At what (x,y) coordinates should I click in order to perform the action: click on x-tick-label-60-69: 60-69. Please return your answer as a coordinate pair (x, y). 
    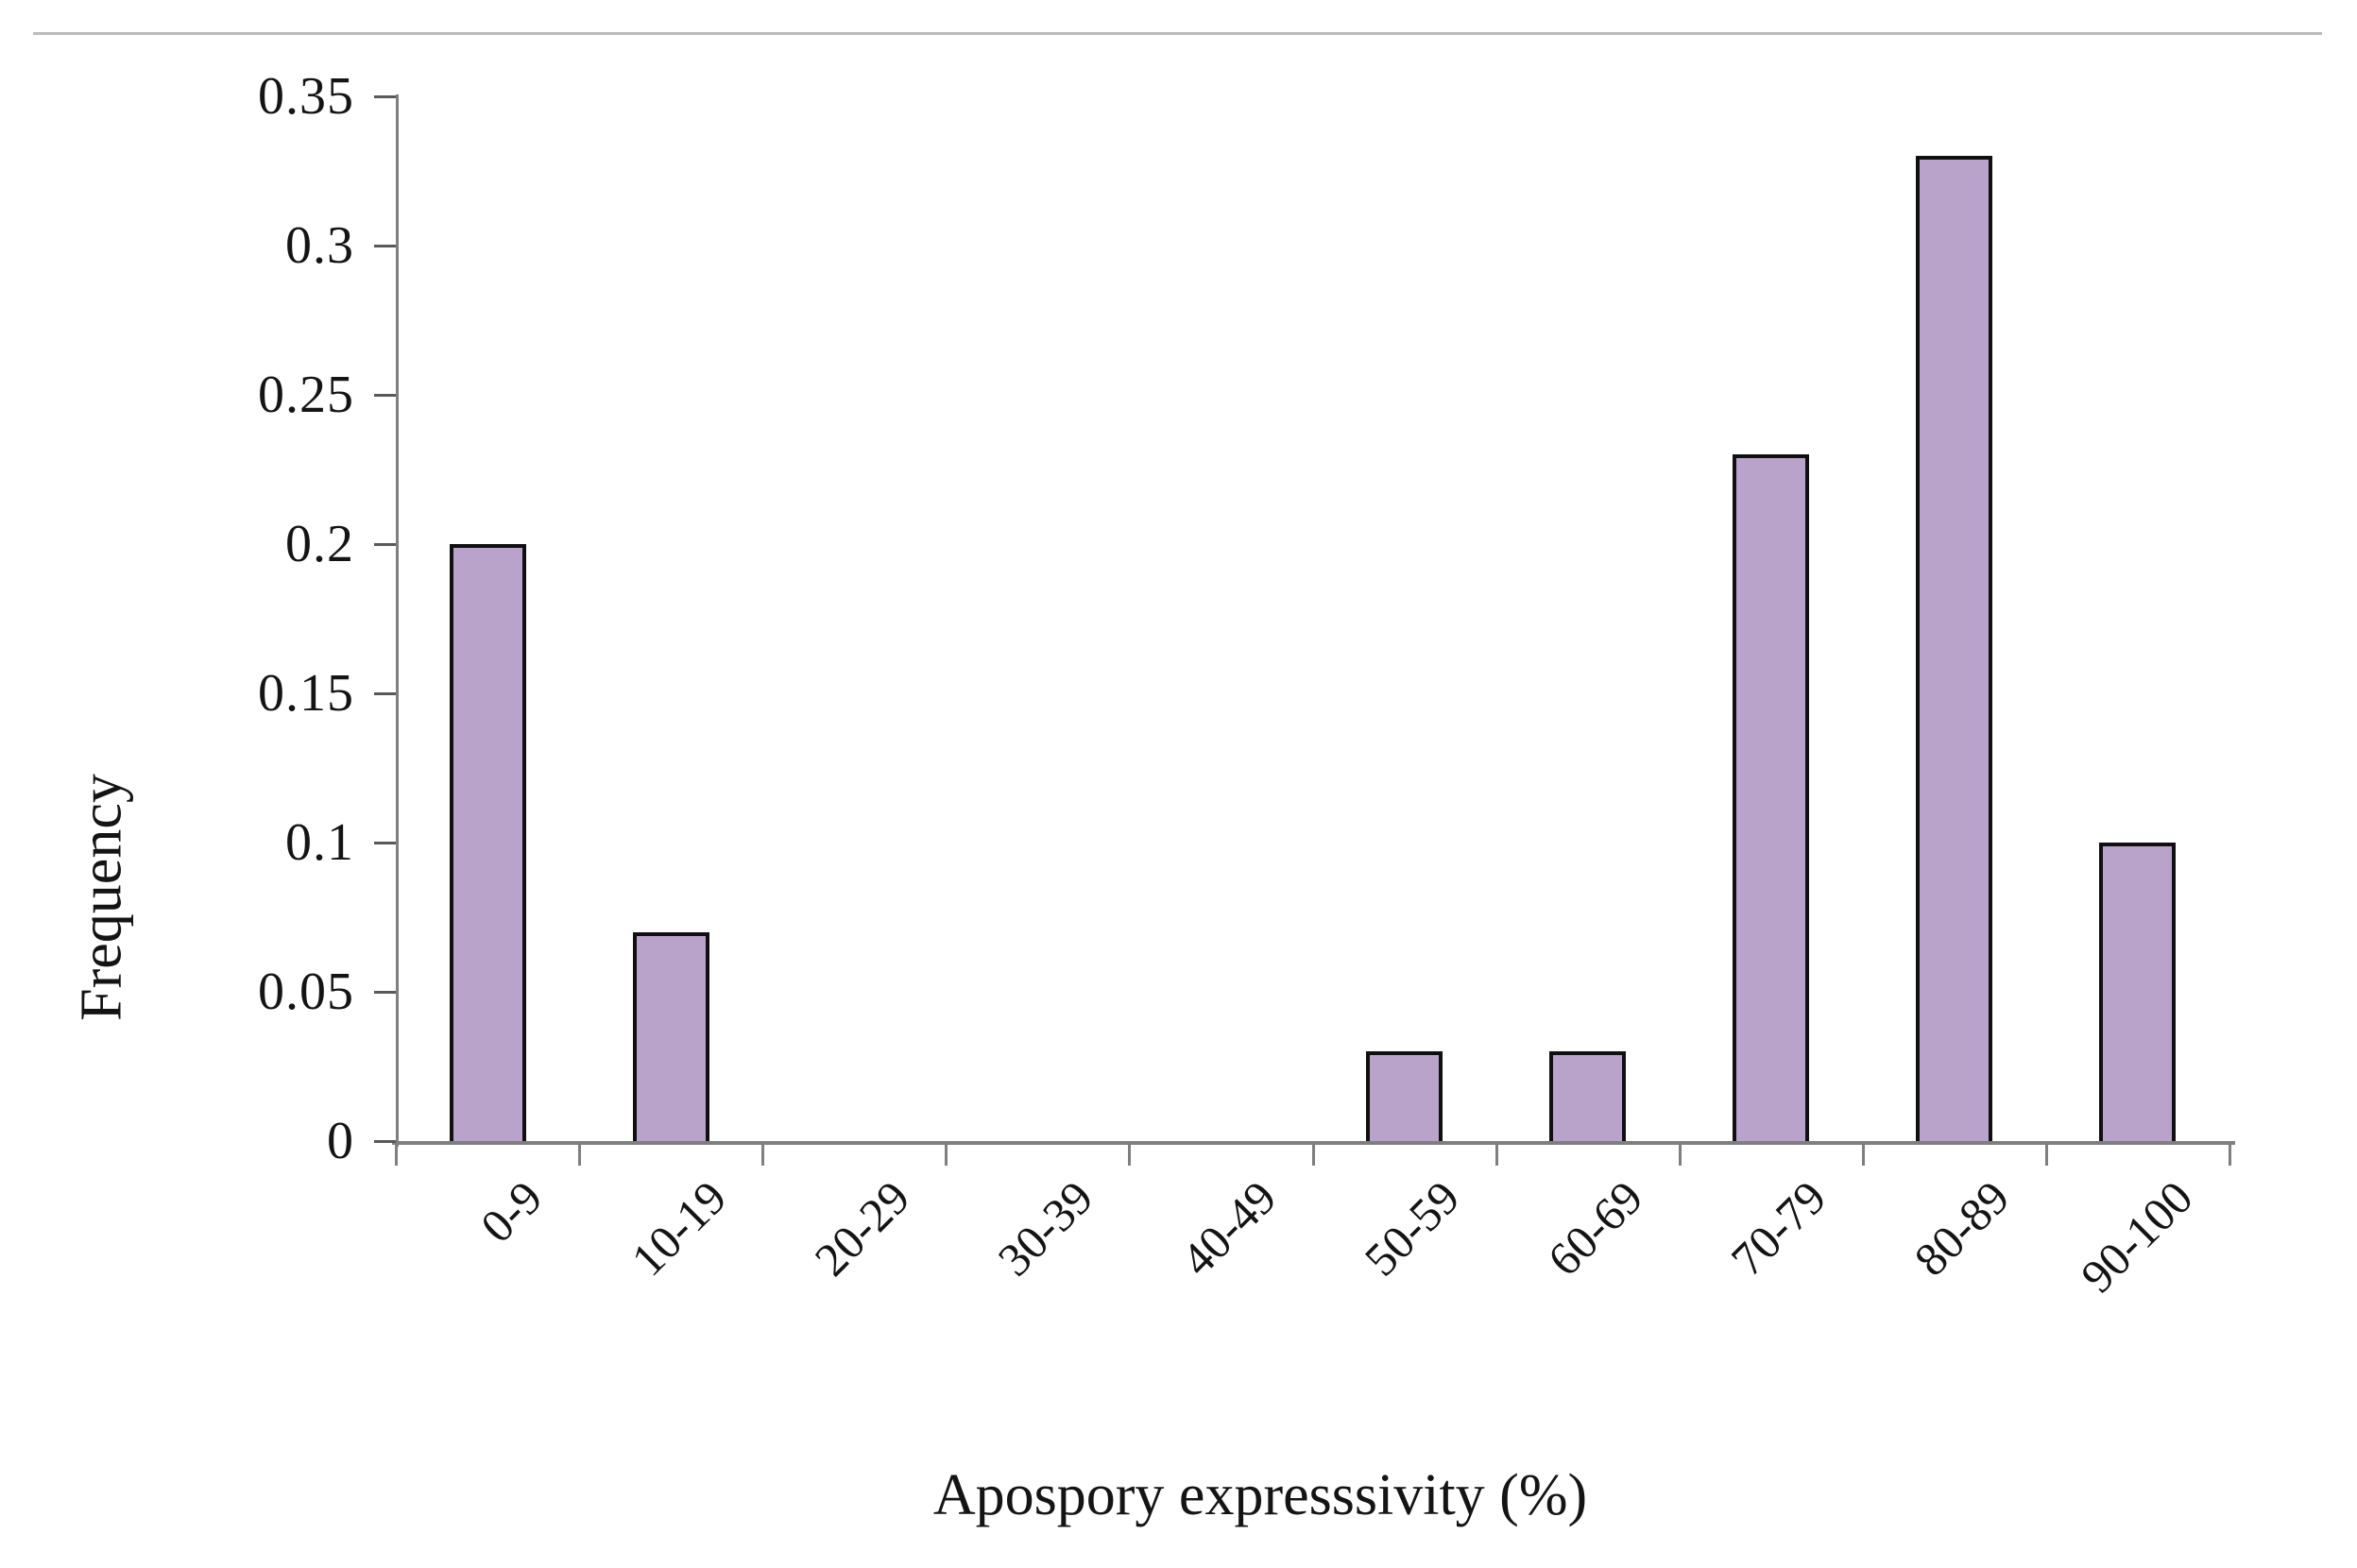
    Looking at the image, I should click on (1595, 1228).